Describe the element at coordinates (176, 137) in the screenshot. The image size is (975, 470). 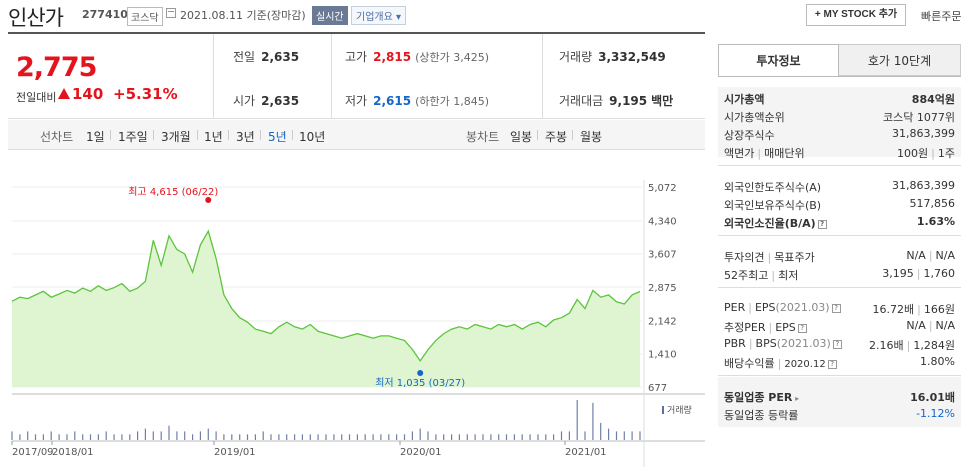
I see `tab-3m: 3개월` at that location.